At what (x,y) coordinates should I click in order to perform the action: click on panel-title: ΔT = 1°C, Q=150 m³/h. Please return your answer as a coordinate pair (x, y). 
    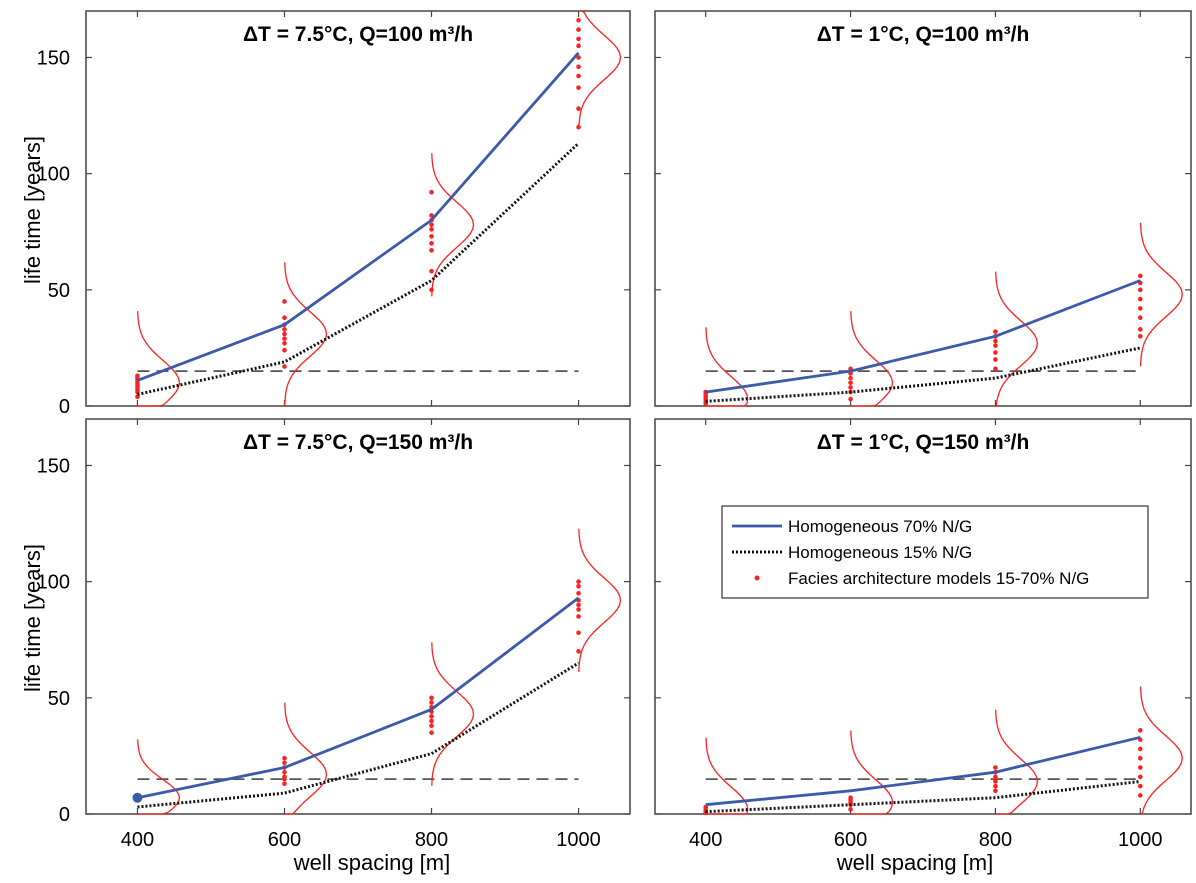
    Looking at the image, I should click on (923, 442).